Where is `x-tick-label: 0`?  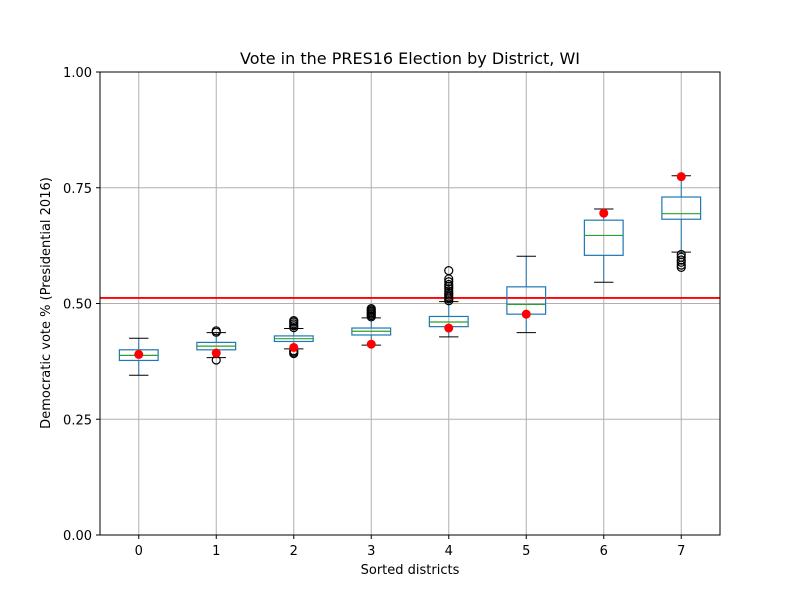 x-tick-label: 0 is located at coordinates (139, 551).